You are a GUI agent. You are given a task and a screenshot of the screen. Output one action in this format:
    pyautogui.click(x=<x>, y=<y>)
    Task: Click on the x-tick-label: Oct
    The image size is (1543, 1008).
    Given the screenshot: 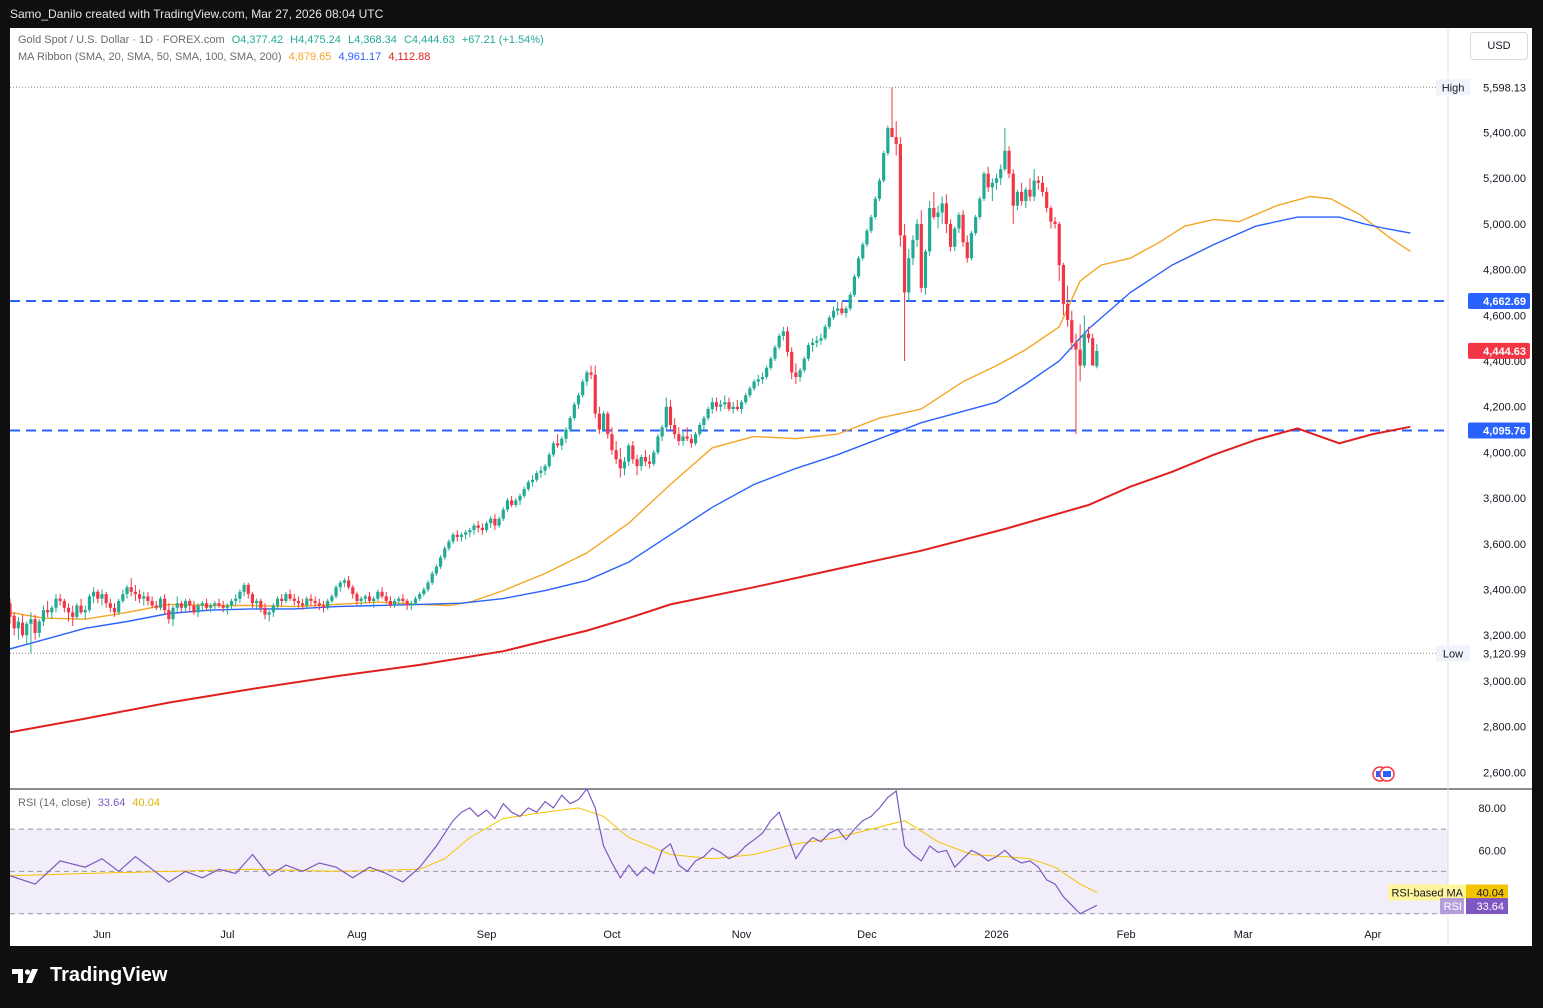 What is the action you would take?
    pyautogui.click(x=611, y=935)
    